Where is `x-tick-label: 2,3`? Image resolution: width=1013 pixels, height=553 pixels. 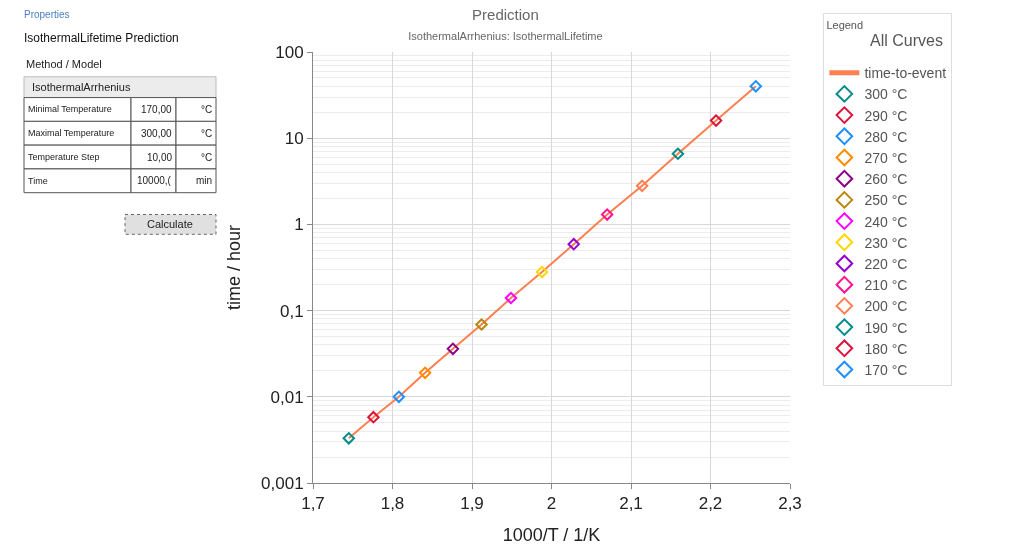
x-tick-label: 2,3 is located at coordinates (790, 504).